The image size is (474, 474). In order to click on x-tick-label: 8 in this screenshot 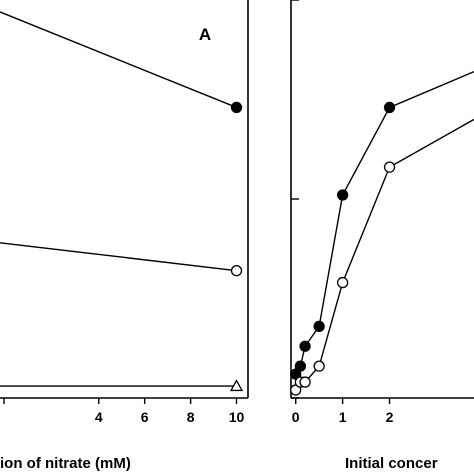, I will do `click(191, 417)`.